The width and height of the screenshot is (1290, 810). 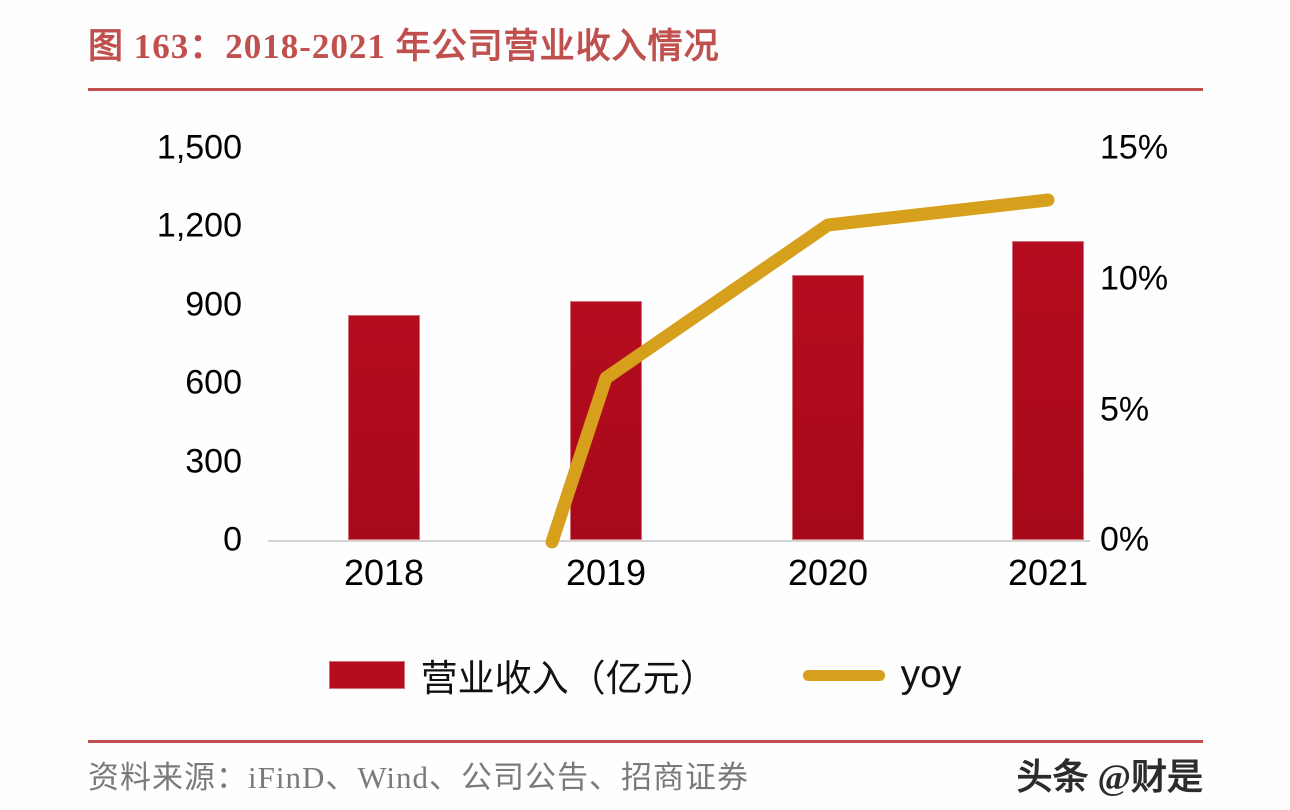 What do you see at coordinates (167, 330) in the screenshot?
I see `left-axis: 1,500 1,200 900 600 300 0` at bounding box center [167, 330].